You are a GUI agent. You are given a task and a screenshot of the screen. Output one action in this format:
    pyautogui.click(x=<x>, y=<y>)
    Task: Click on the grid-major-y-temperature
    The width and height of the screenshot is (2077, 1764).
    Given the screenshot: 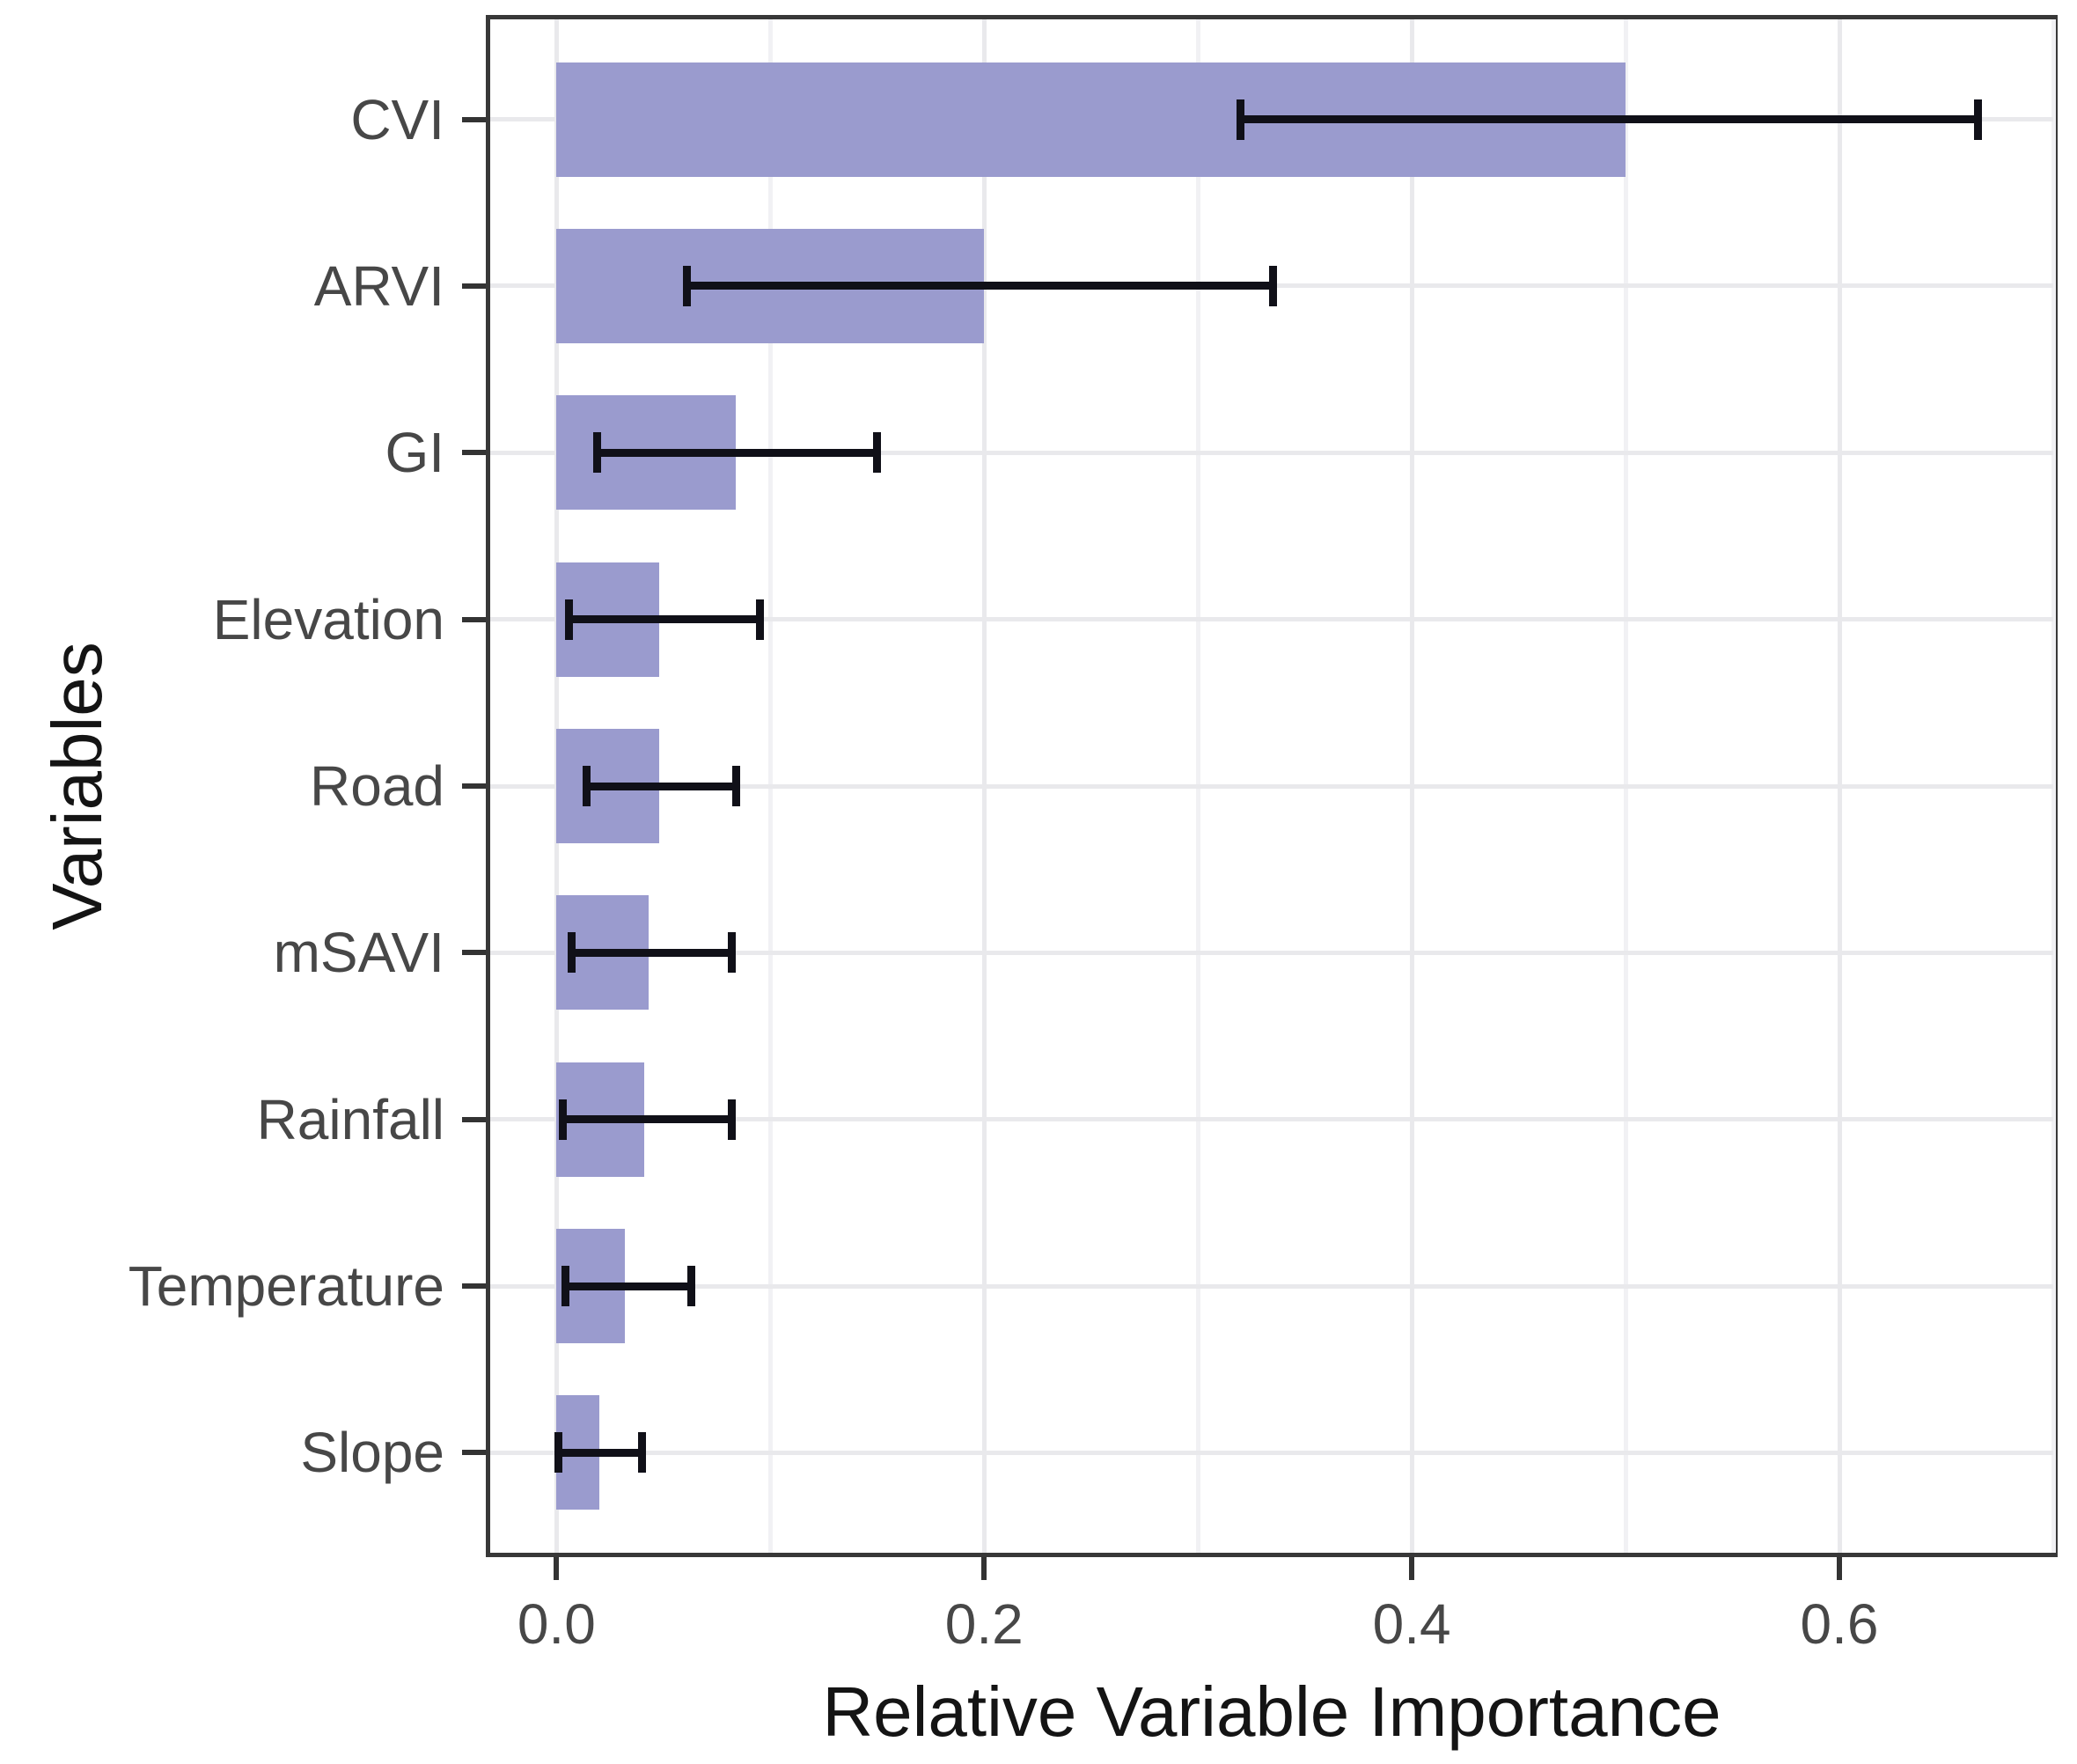 What is the action you would take?
    pyautogui.click(x=1271, y=1286)
    